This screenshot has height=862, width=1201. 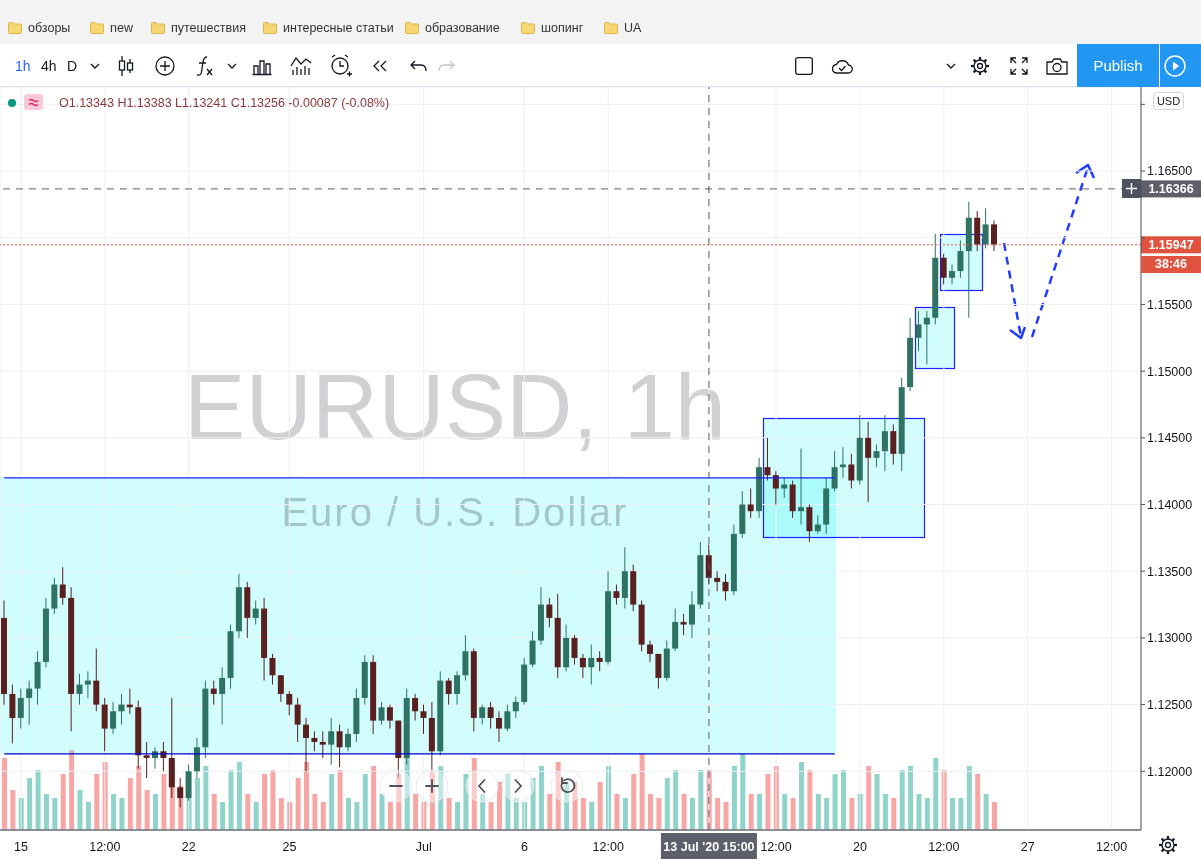 I want to click on x-tick-label: 27, so click(x=1027, y=847).